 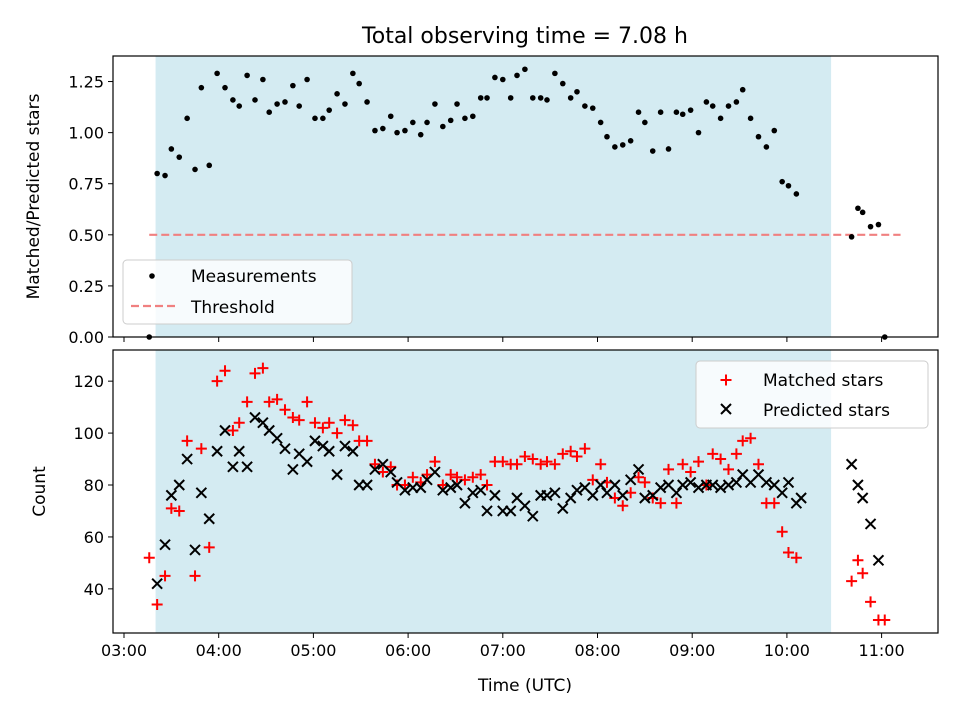 I want to click on x-tick-label: 10:00, so click(x=787, y=650).